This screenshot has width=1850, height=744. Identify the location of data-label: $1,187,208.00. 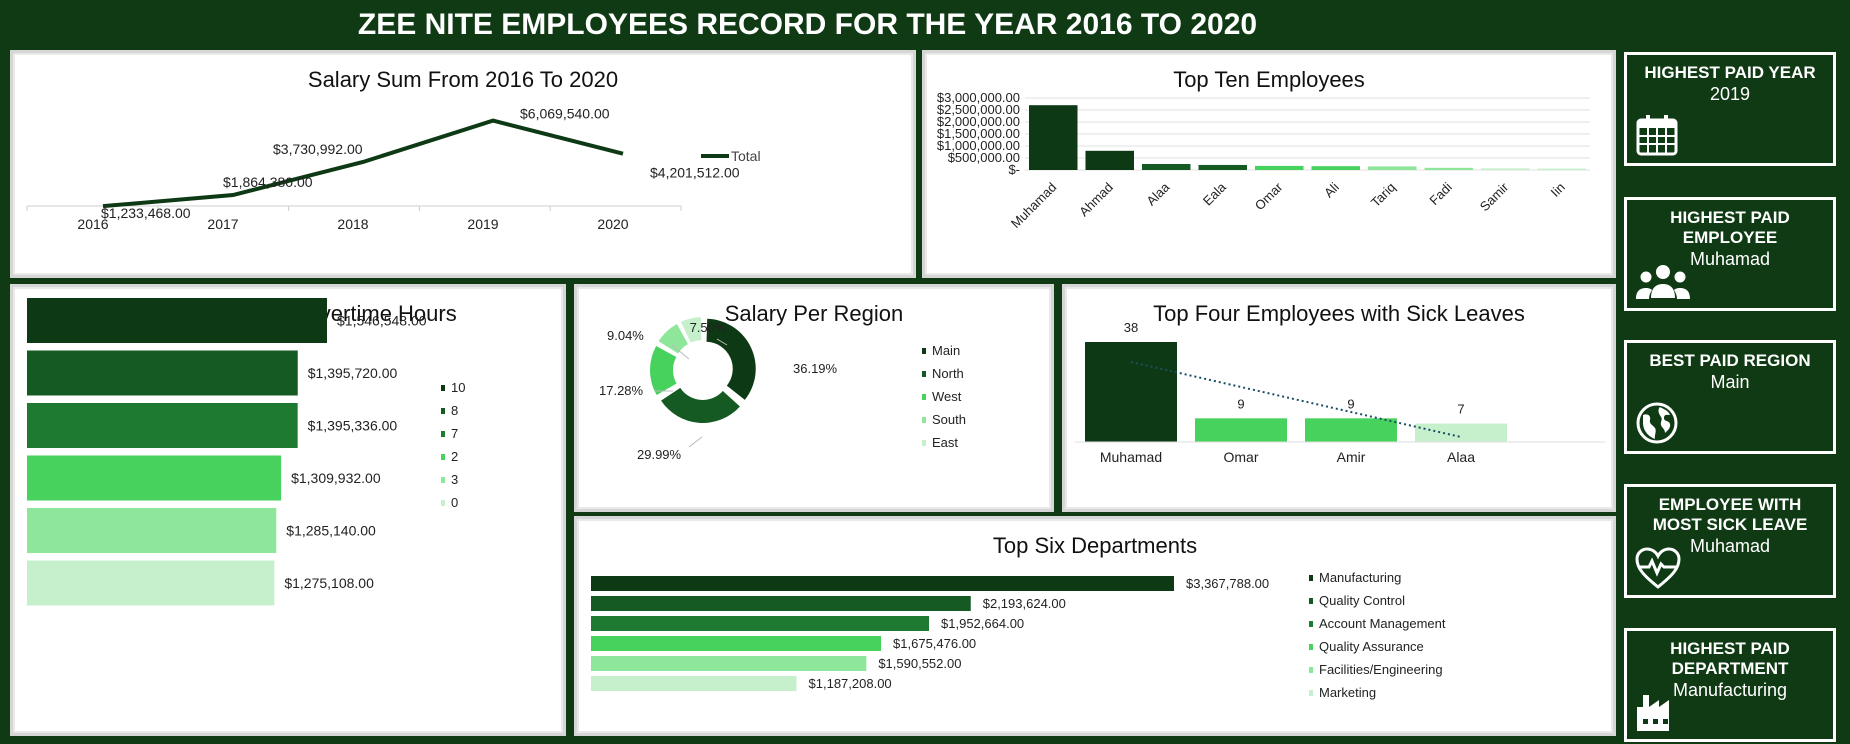
(850, 683).